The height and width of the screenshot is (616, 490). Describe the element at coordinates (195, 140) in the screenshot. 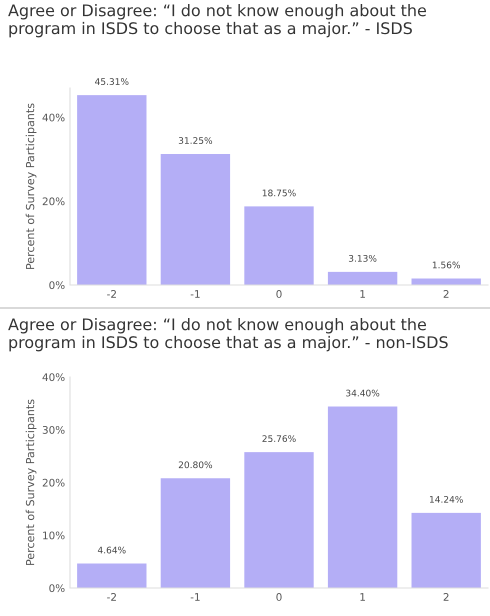

I see `data-label: 31.25%` at that location.